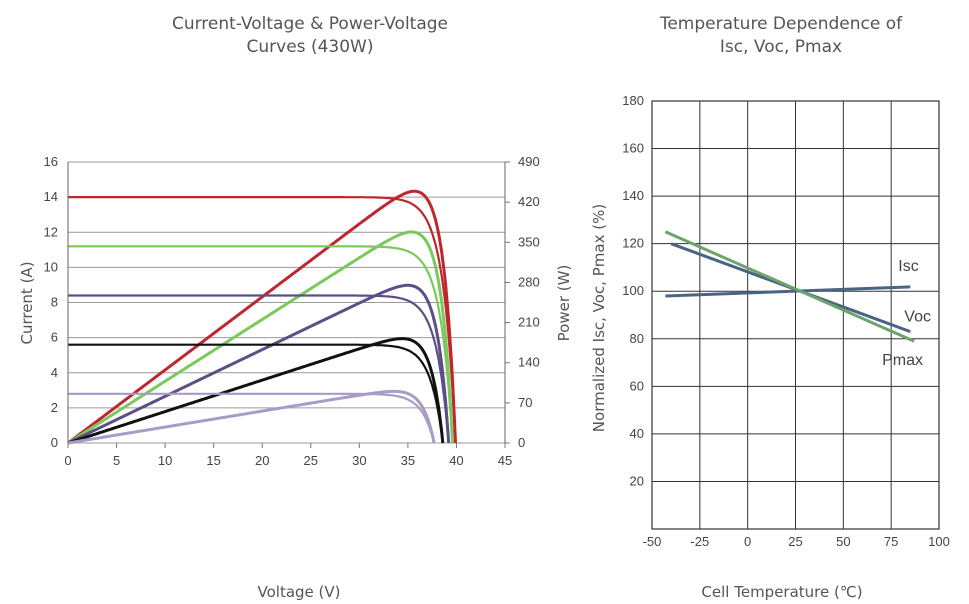 Image resolution: width=969 pixels, height=604 pixels. What do you see at coordinates (529, 241) in the screenshot?
I see `iv-y2-tick-label: 350` at bounding box center [529, 241].